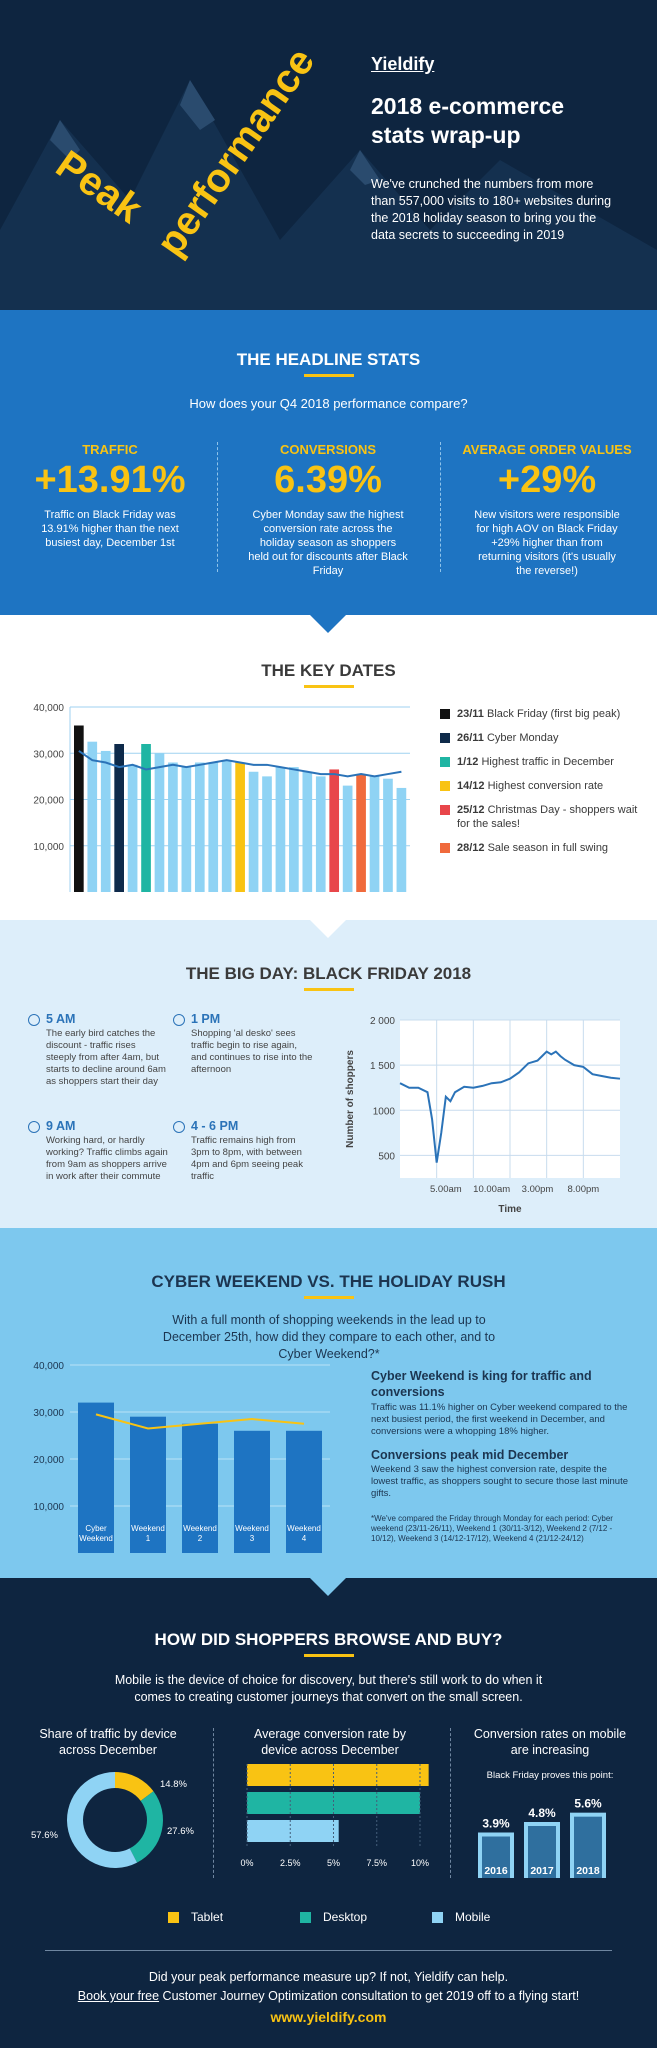 The image size is (657, 2048). Describe the element at coordinates (491, 1189) in the screenshot. I see `x-tick-label: 10.00am` at that location.